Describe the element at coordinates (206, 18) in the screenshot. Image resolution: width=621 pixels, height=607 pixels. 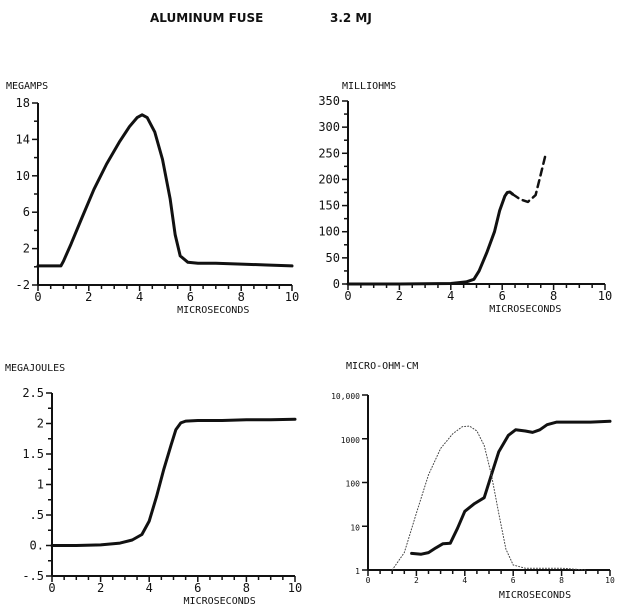
I see `figure-title: ALUMINUM FUSE` at that location.